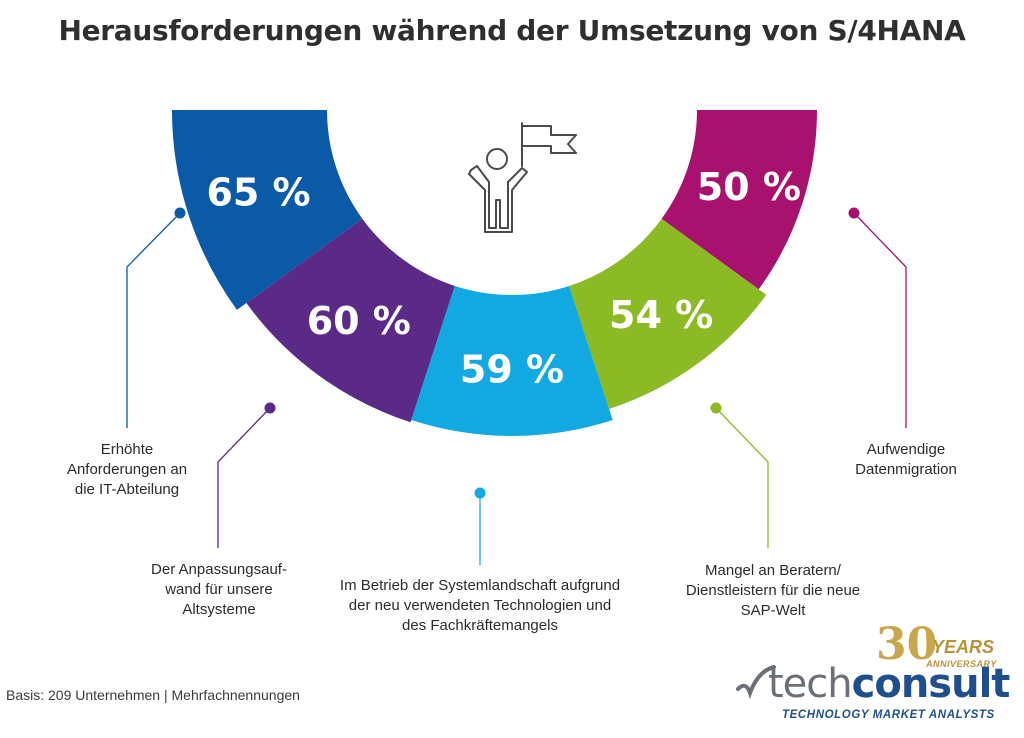 The image size is (1024, 738). What do you see at coordinates (244, 477) in the screenshot?
I see `leader-line-altsysteme` at bounding box center [244, 477].